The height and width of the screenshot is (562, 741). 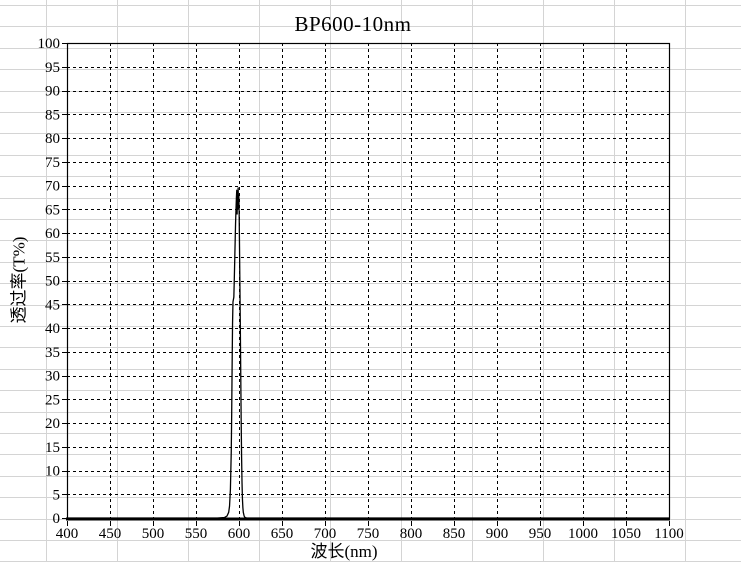 I want to click on x-tick-label: 1000, so click(x=583, y=534).